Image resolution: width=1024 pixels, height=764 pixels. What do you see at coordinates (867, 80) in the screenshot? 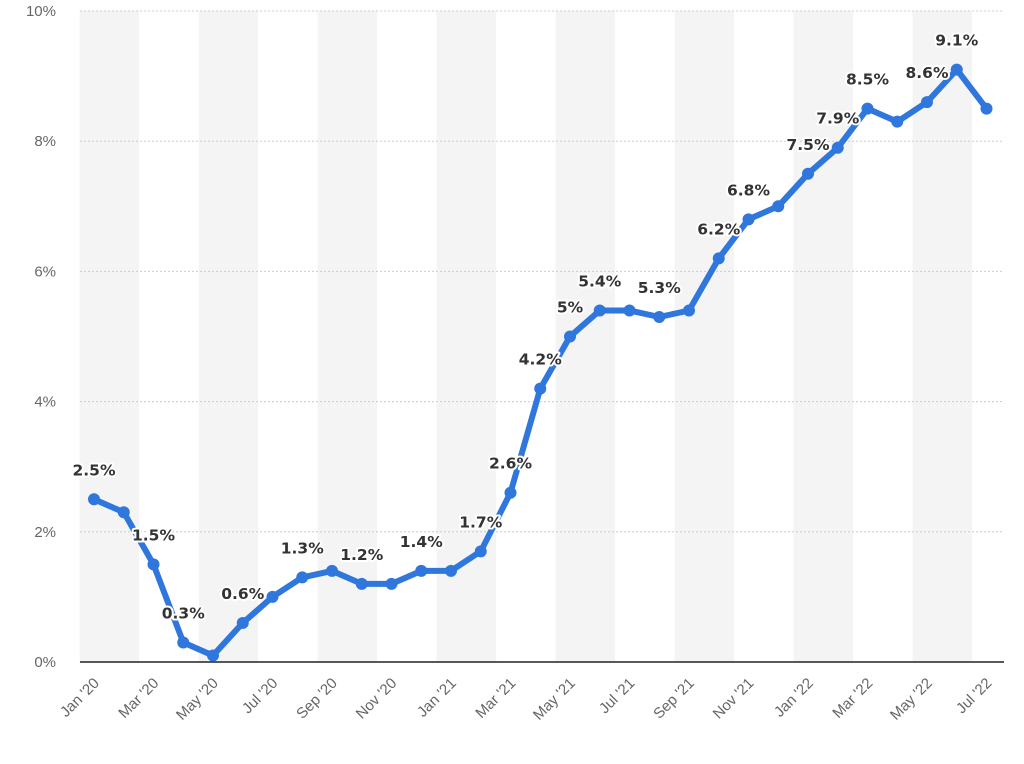
I see `data-label: 8.5%` at bounding box center [867, 80].